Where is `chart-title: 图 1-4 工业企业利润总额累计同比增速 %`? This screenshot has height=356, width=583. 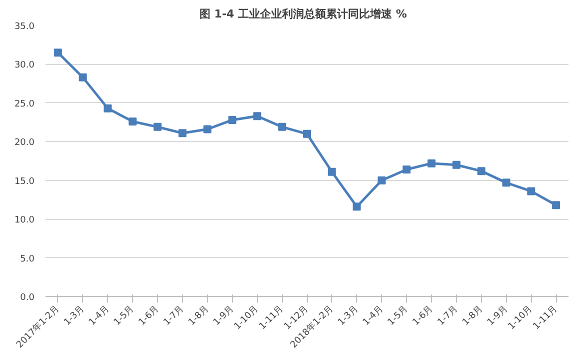
chart-title: 图 1-4 工业企业利润总额累计同比增速 % is located at coordinates (303, 14).